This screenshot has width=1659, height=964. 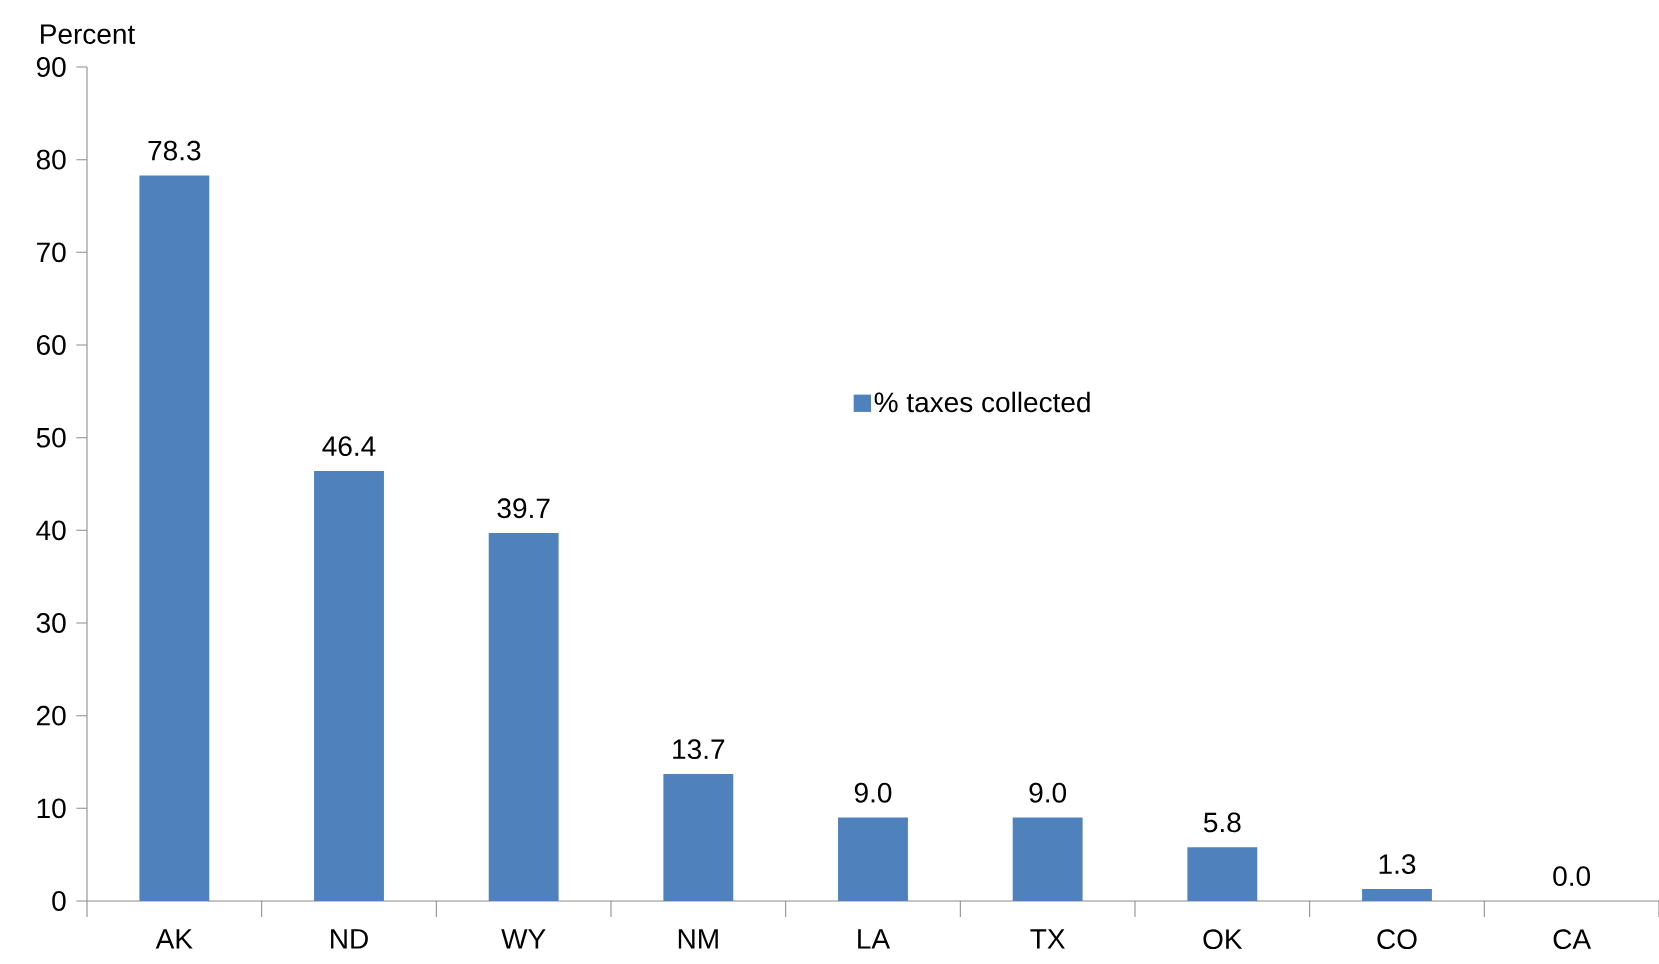 I want to click on x-tick-label: ND, so click(x=349, y=939).